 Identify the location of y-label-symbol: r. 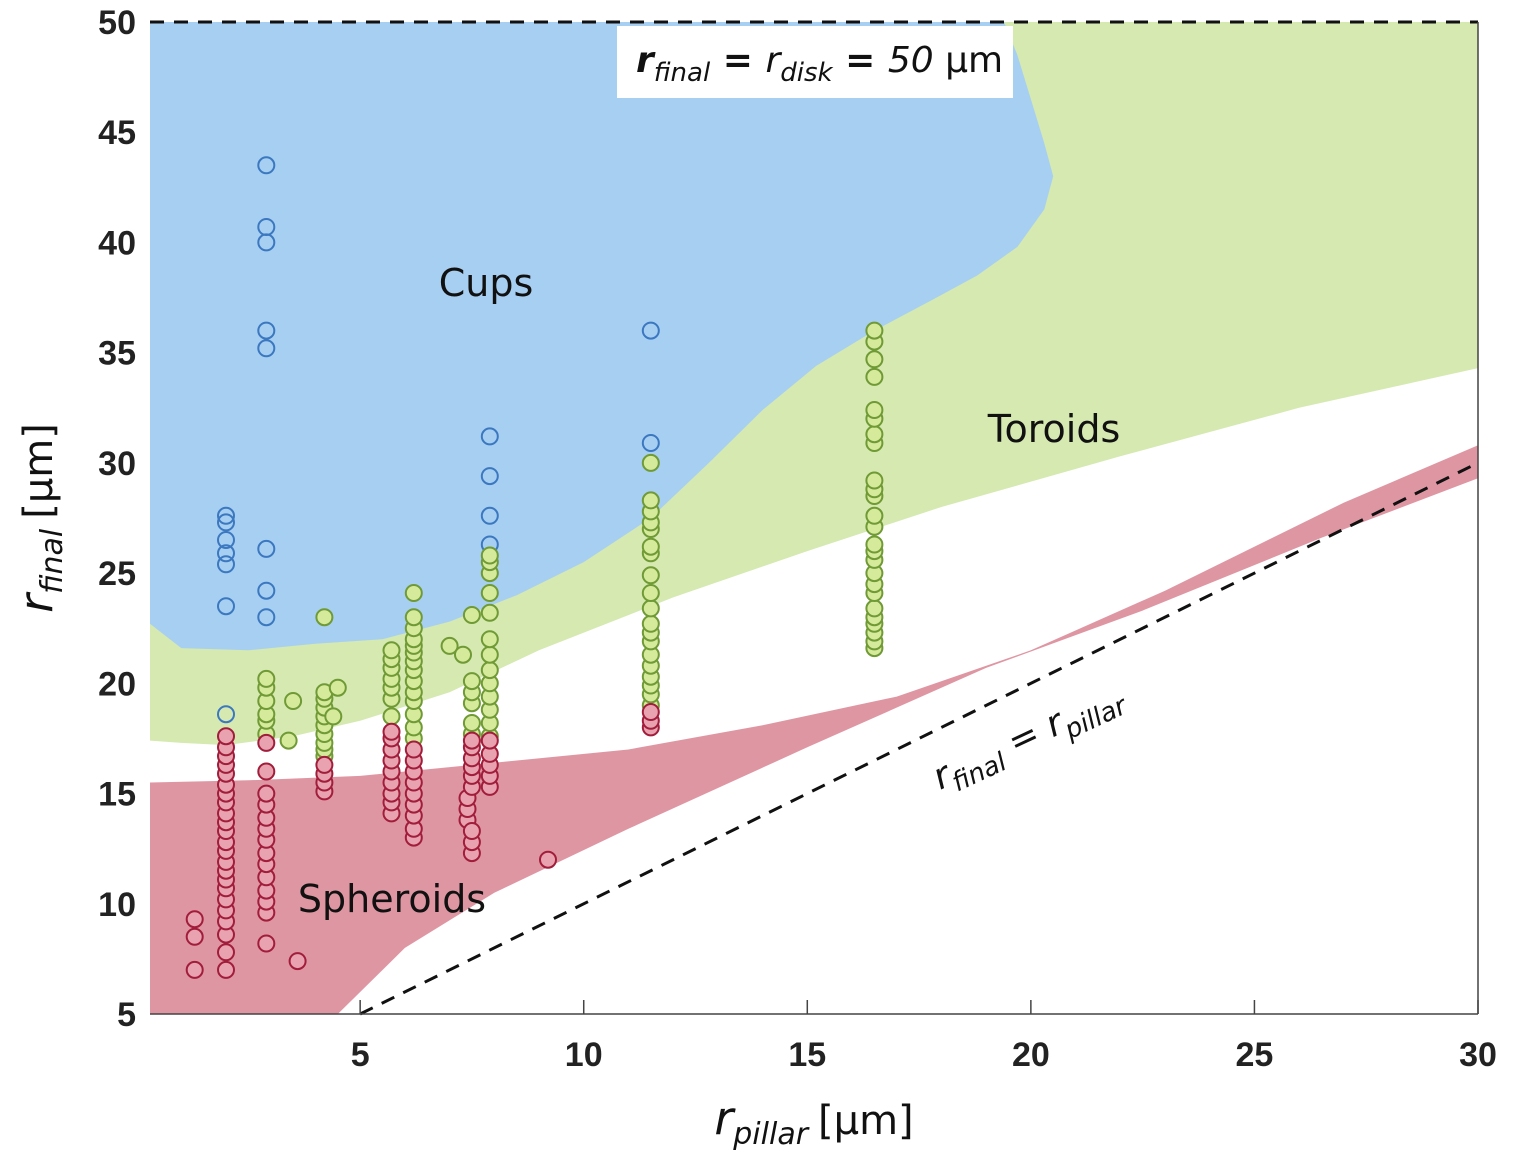
(36, 602).